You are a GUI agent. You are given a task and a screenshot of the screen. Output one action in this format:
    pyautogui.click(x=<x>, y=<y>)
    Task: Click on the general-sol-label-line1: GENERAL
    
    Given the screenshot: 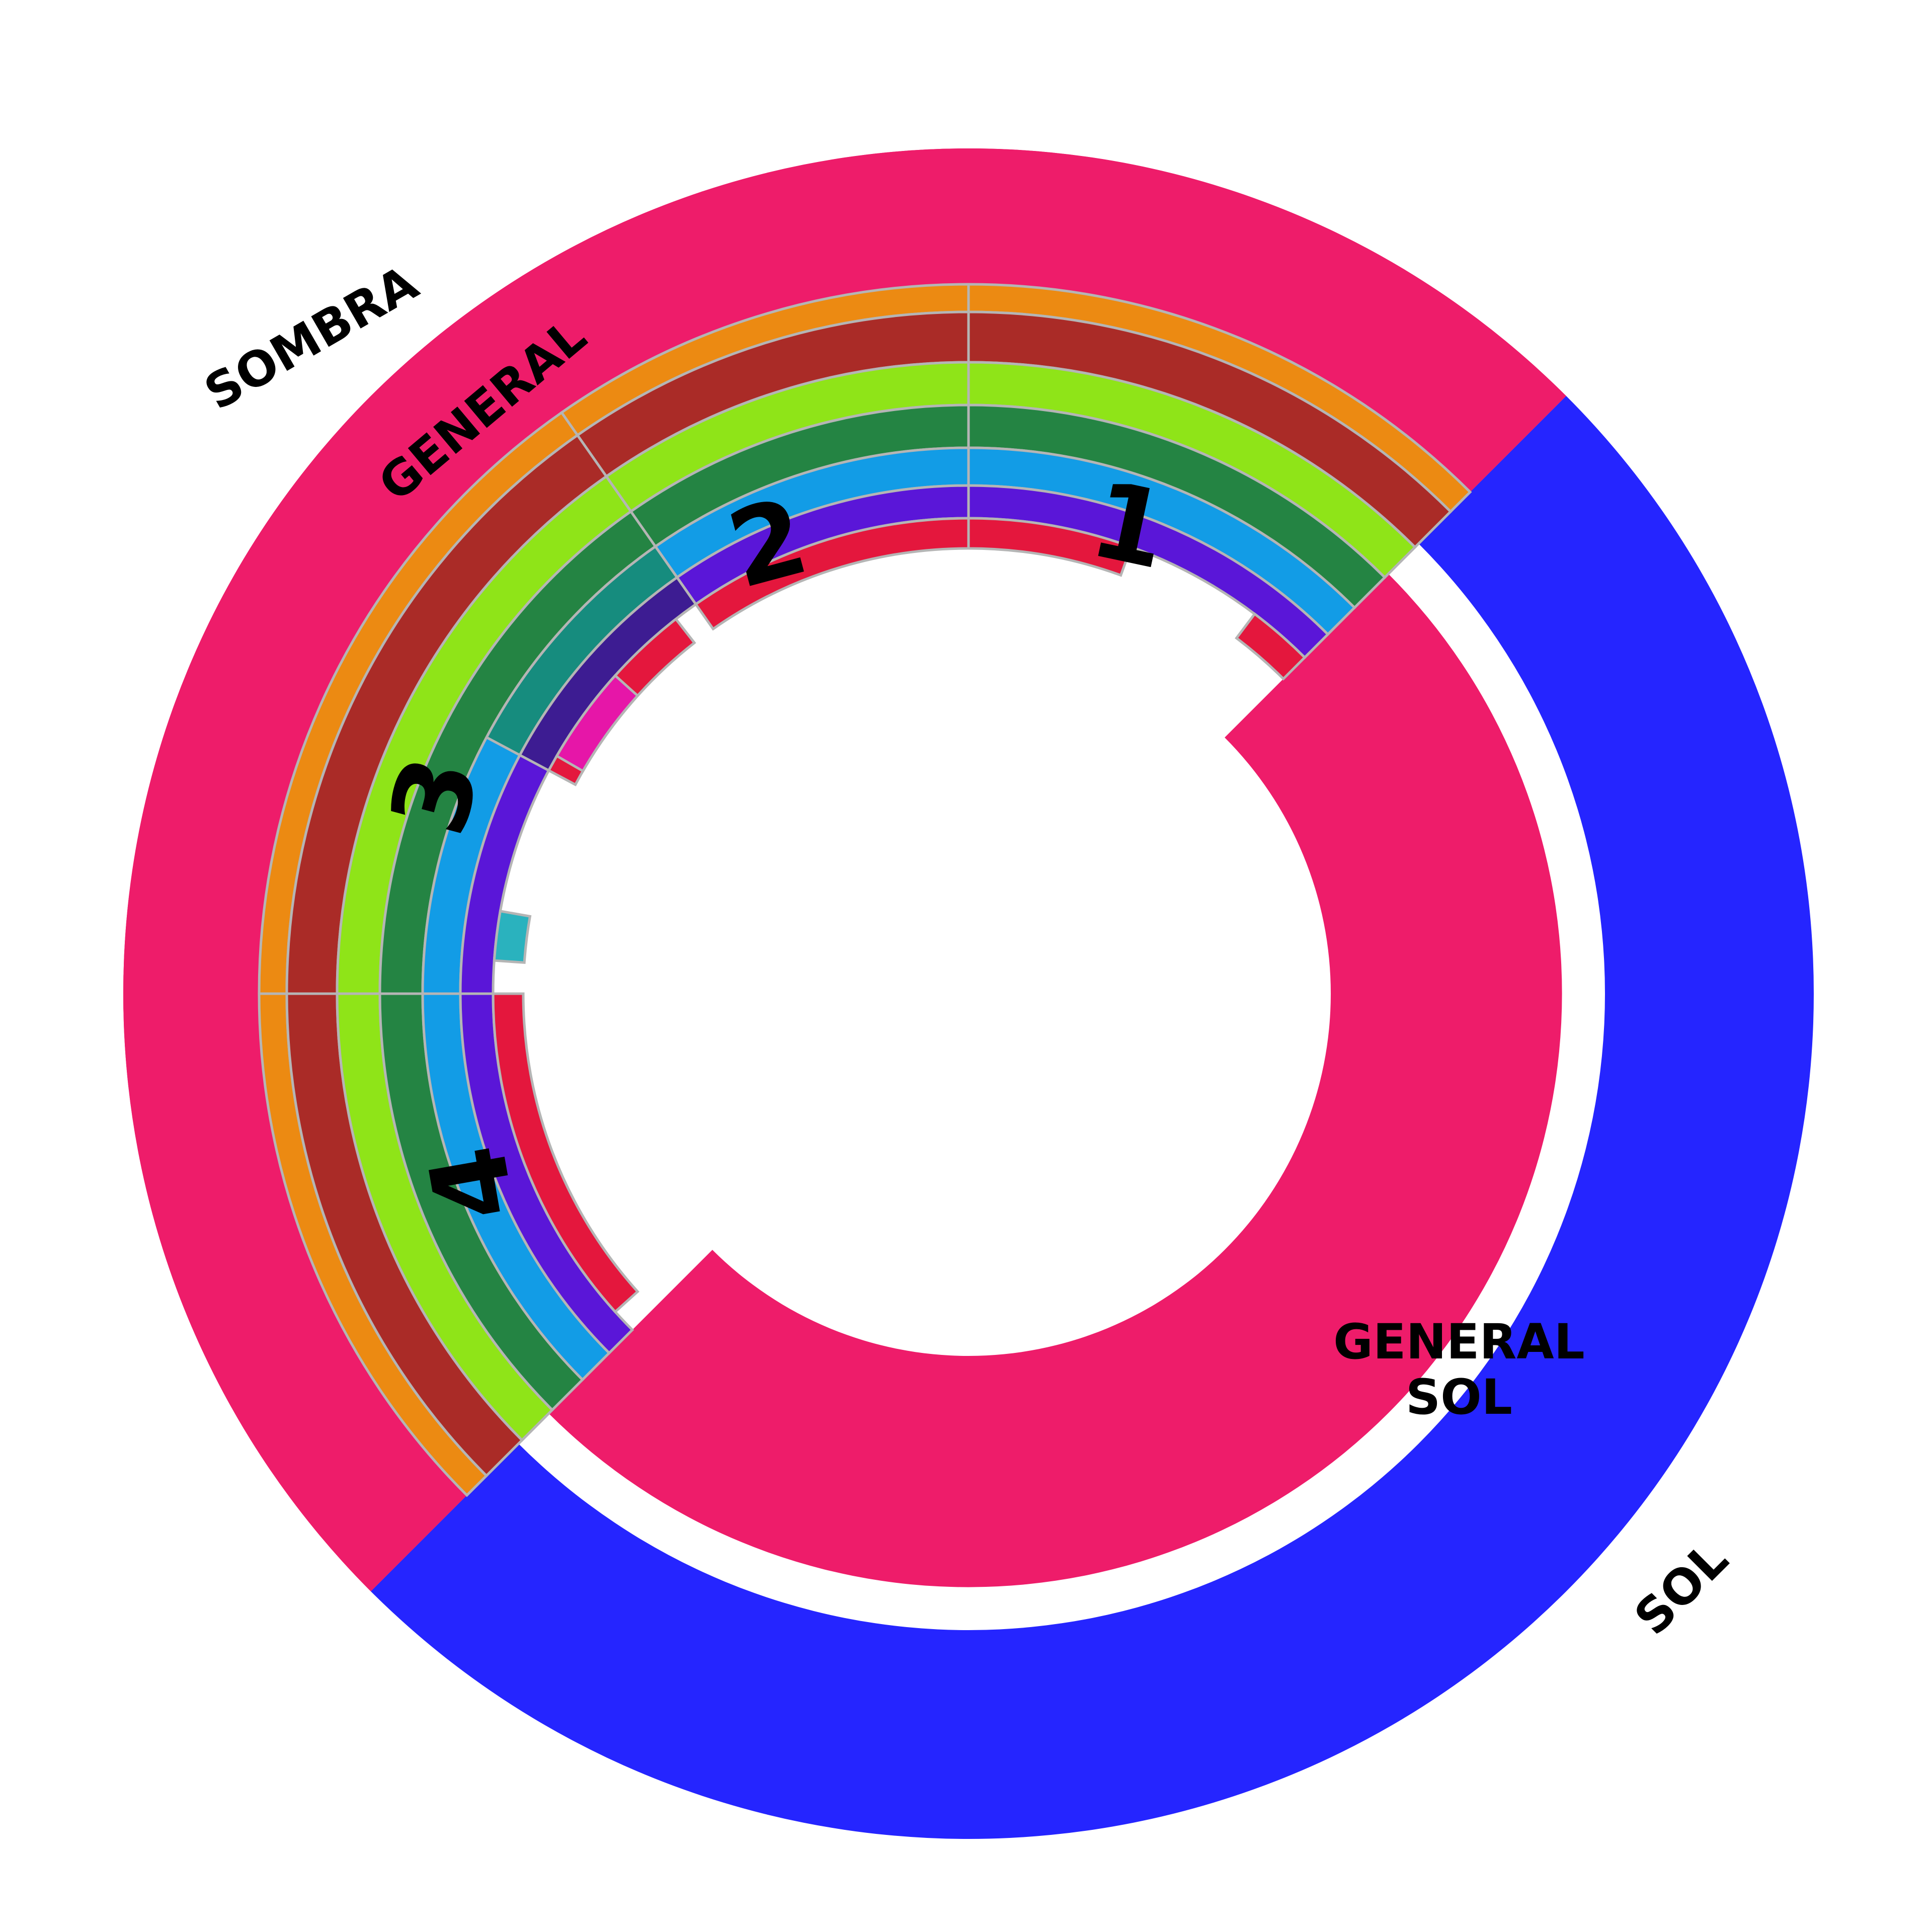 What is the action you would take?
    pyautogui.click(x=1459, y=1342)
    